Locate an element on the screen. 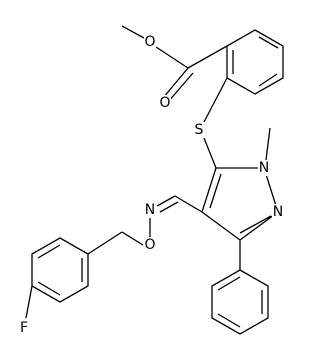  atom-label: F is located at coordinates (24, 328).